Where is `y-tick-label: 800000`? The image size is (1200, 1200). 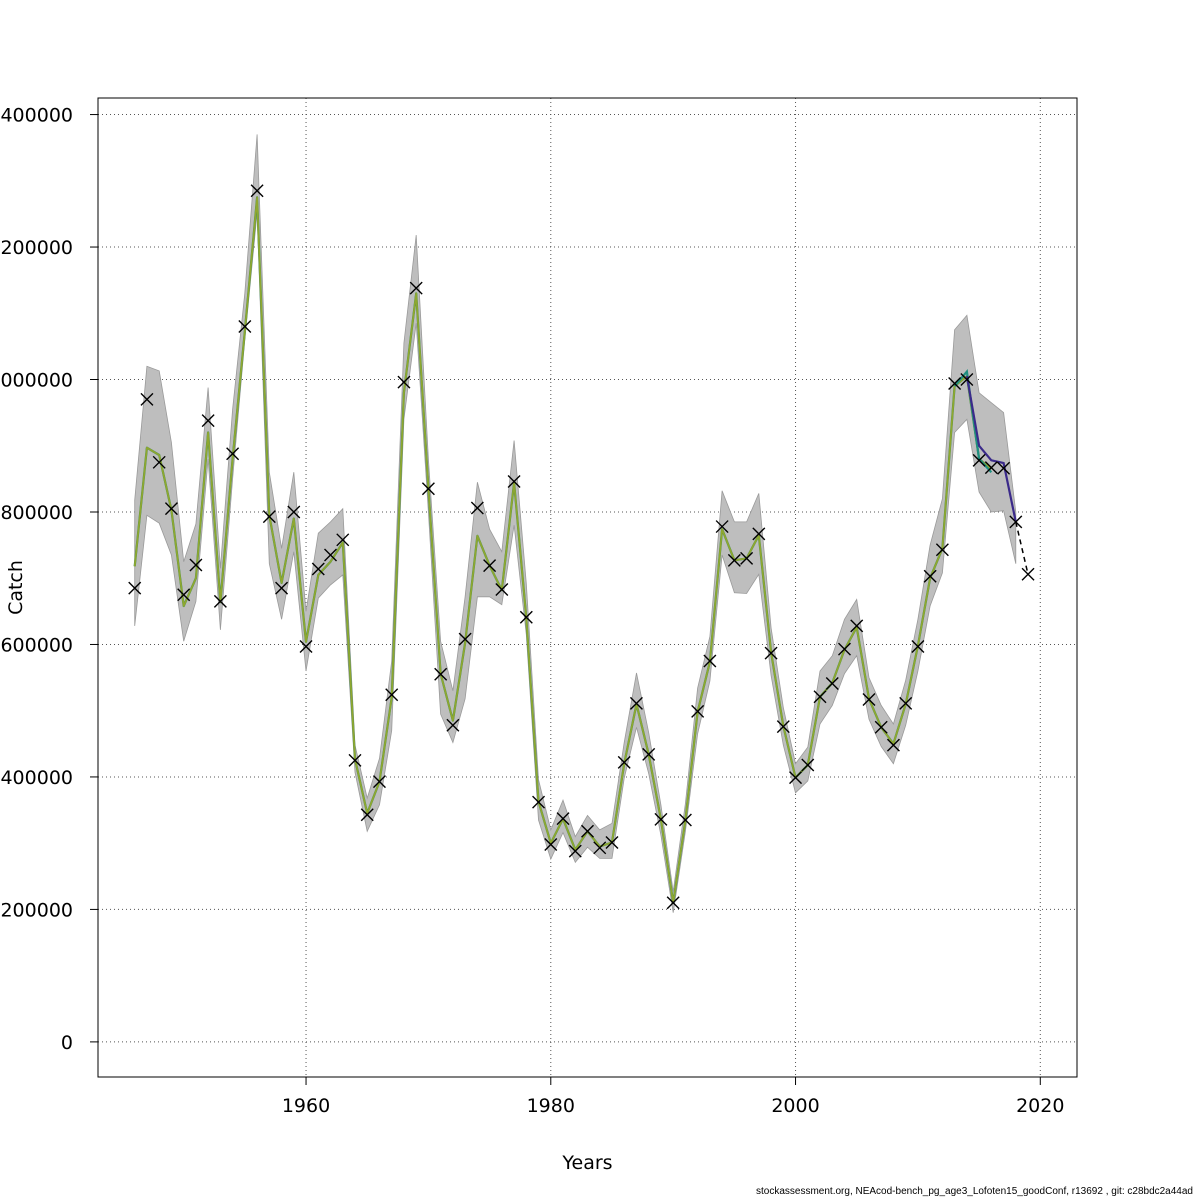 y-tick-label: 800000 is located at coordinates (36, 513).